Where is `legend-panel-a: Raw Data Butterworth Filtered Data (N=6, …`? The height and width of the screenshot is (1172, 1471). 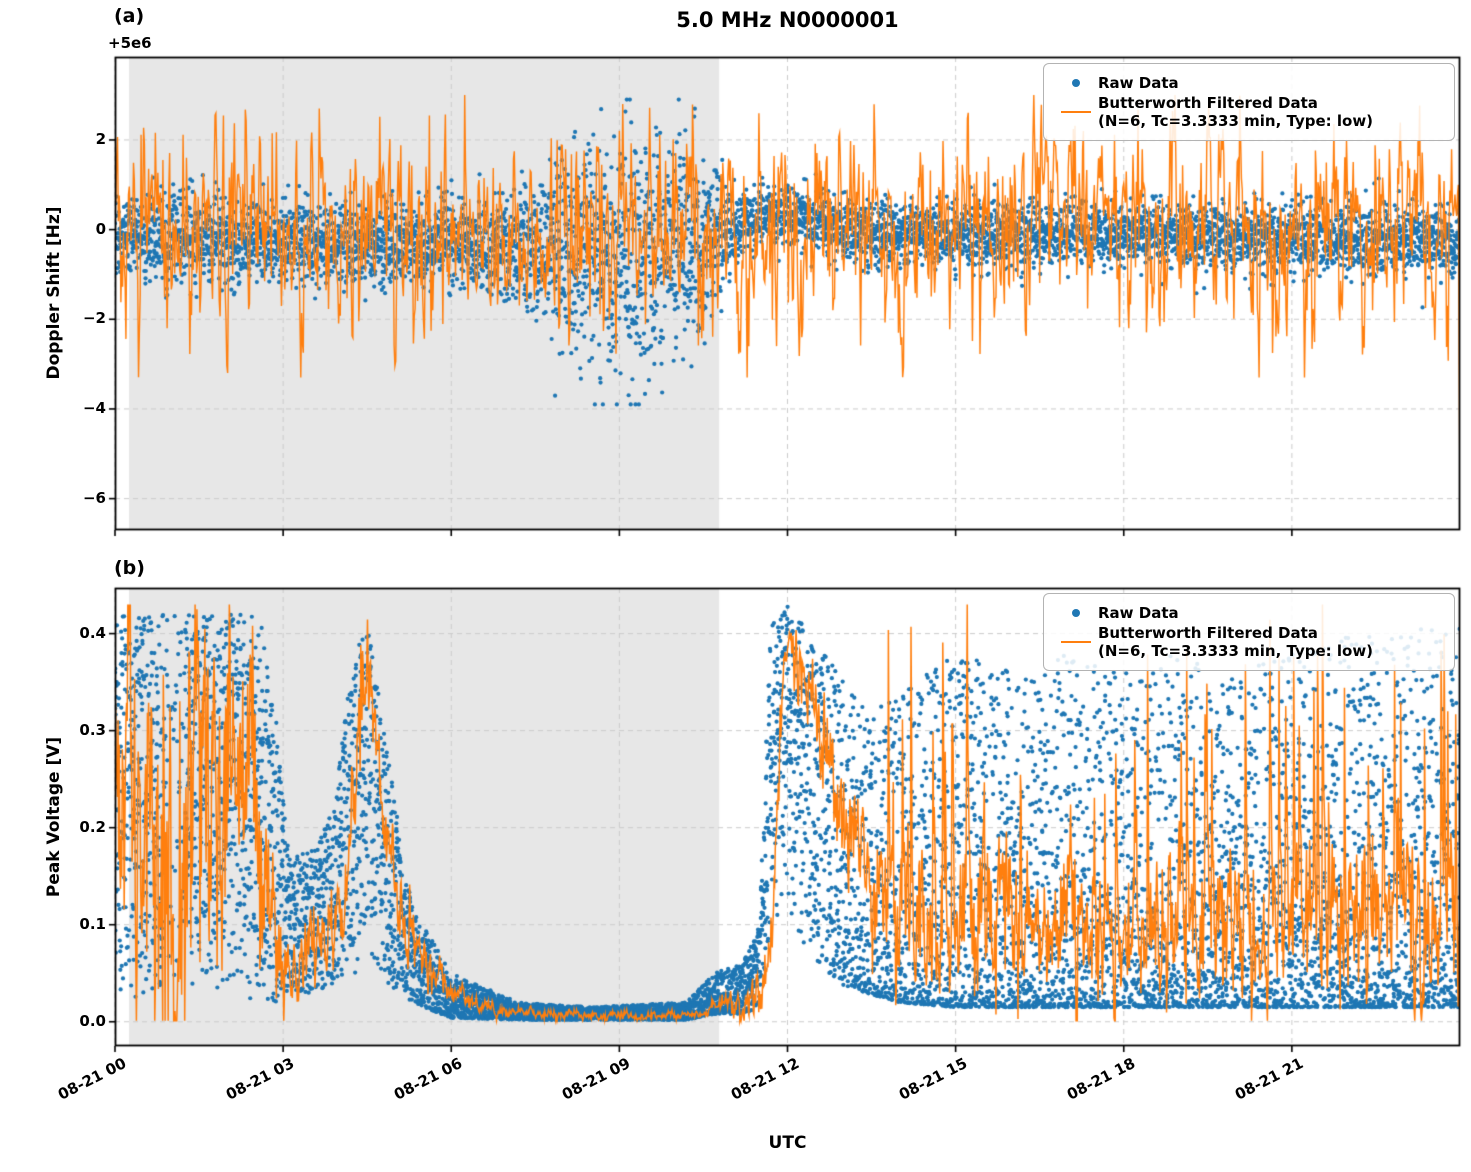
legend-panel-a: Raw Data Butterworth Filtered Data (N=6, … is located at coordinates (1249, 102).